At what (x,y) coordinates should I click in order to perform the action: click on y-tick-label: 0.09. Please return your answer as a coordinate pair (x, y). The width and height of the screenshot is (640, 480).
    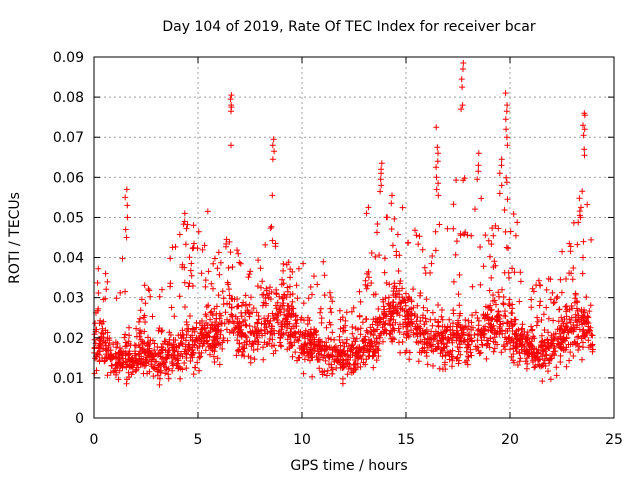
    Looking at the image, I should click on (68, 58).